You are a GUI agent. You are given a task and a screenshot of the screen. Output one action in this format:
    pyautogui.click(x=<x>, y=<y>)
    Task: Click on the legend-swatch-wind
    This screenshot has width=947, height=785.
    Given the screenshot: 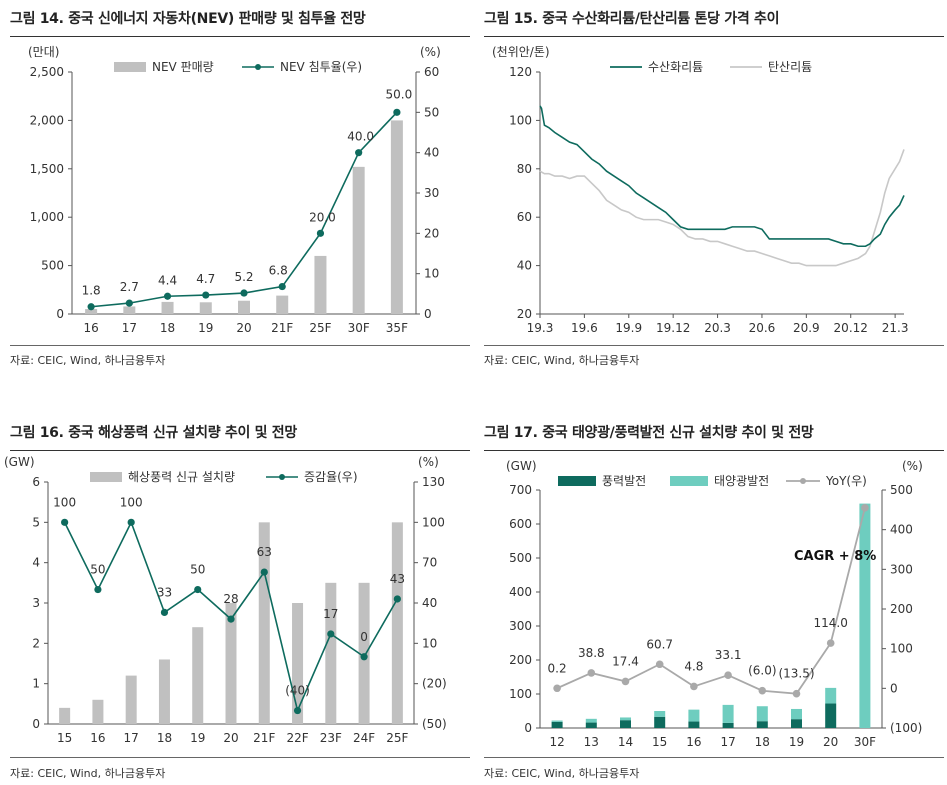 What is the action you would take?
    pyautogui.click(x=577, y=481)
    